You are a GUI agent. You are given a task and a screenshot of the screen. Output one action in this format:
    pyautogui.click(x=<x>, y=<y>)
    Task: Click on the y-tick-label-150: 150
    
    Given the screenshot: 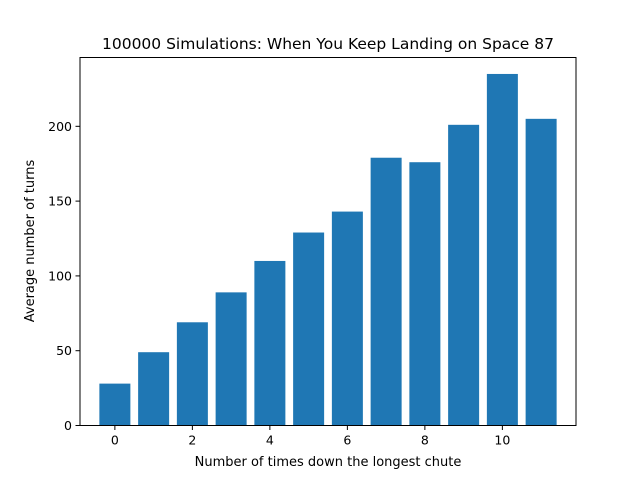 What is the action you would take?
    pyautogui.click(x=60, y=201)
    